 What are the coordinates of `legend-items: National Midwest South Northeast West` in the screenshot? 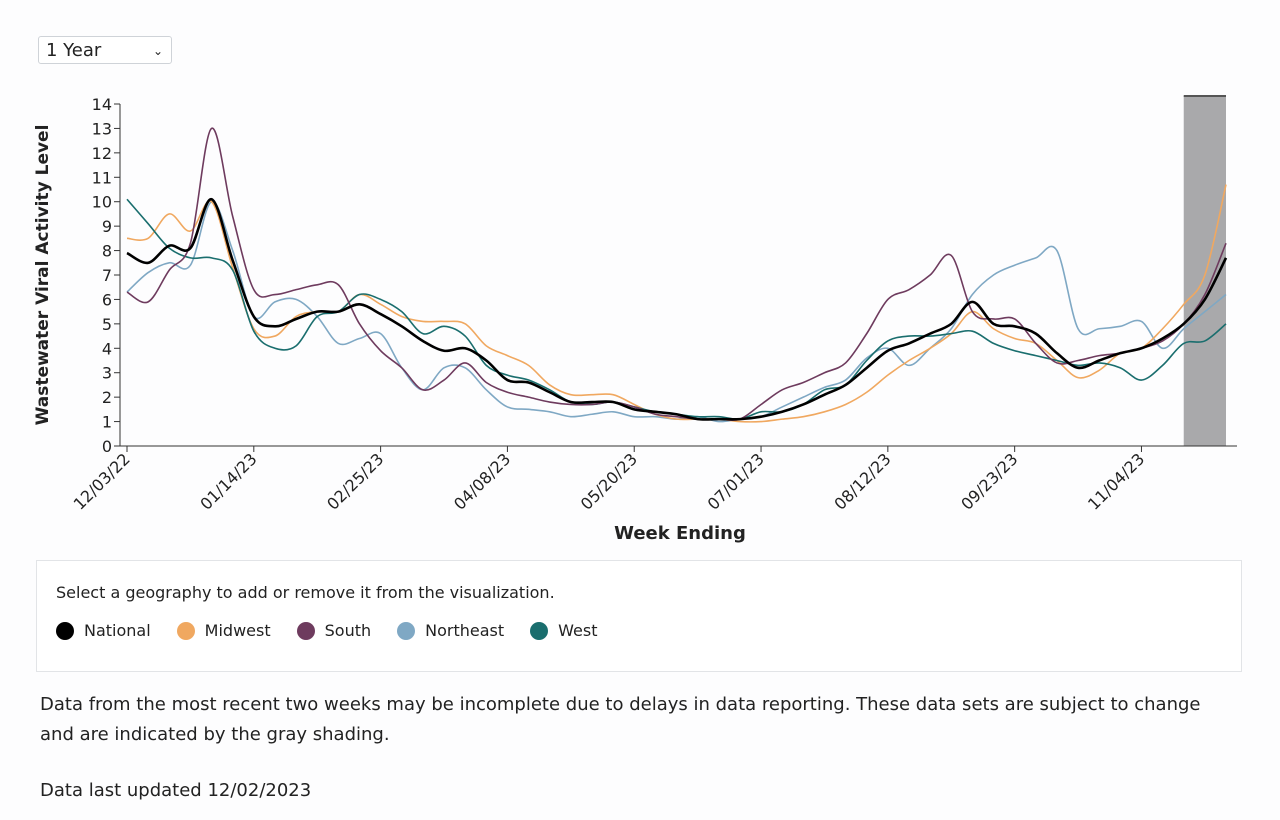 It's located at (326, 630).